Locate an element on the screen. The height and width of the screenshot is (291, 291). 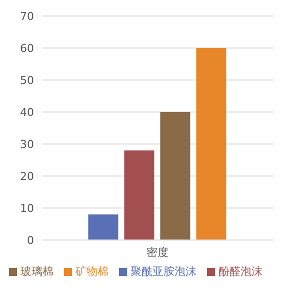
y-tick-label: 20 is located at coordinates (27, 176).